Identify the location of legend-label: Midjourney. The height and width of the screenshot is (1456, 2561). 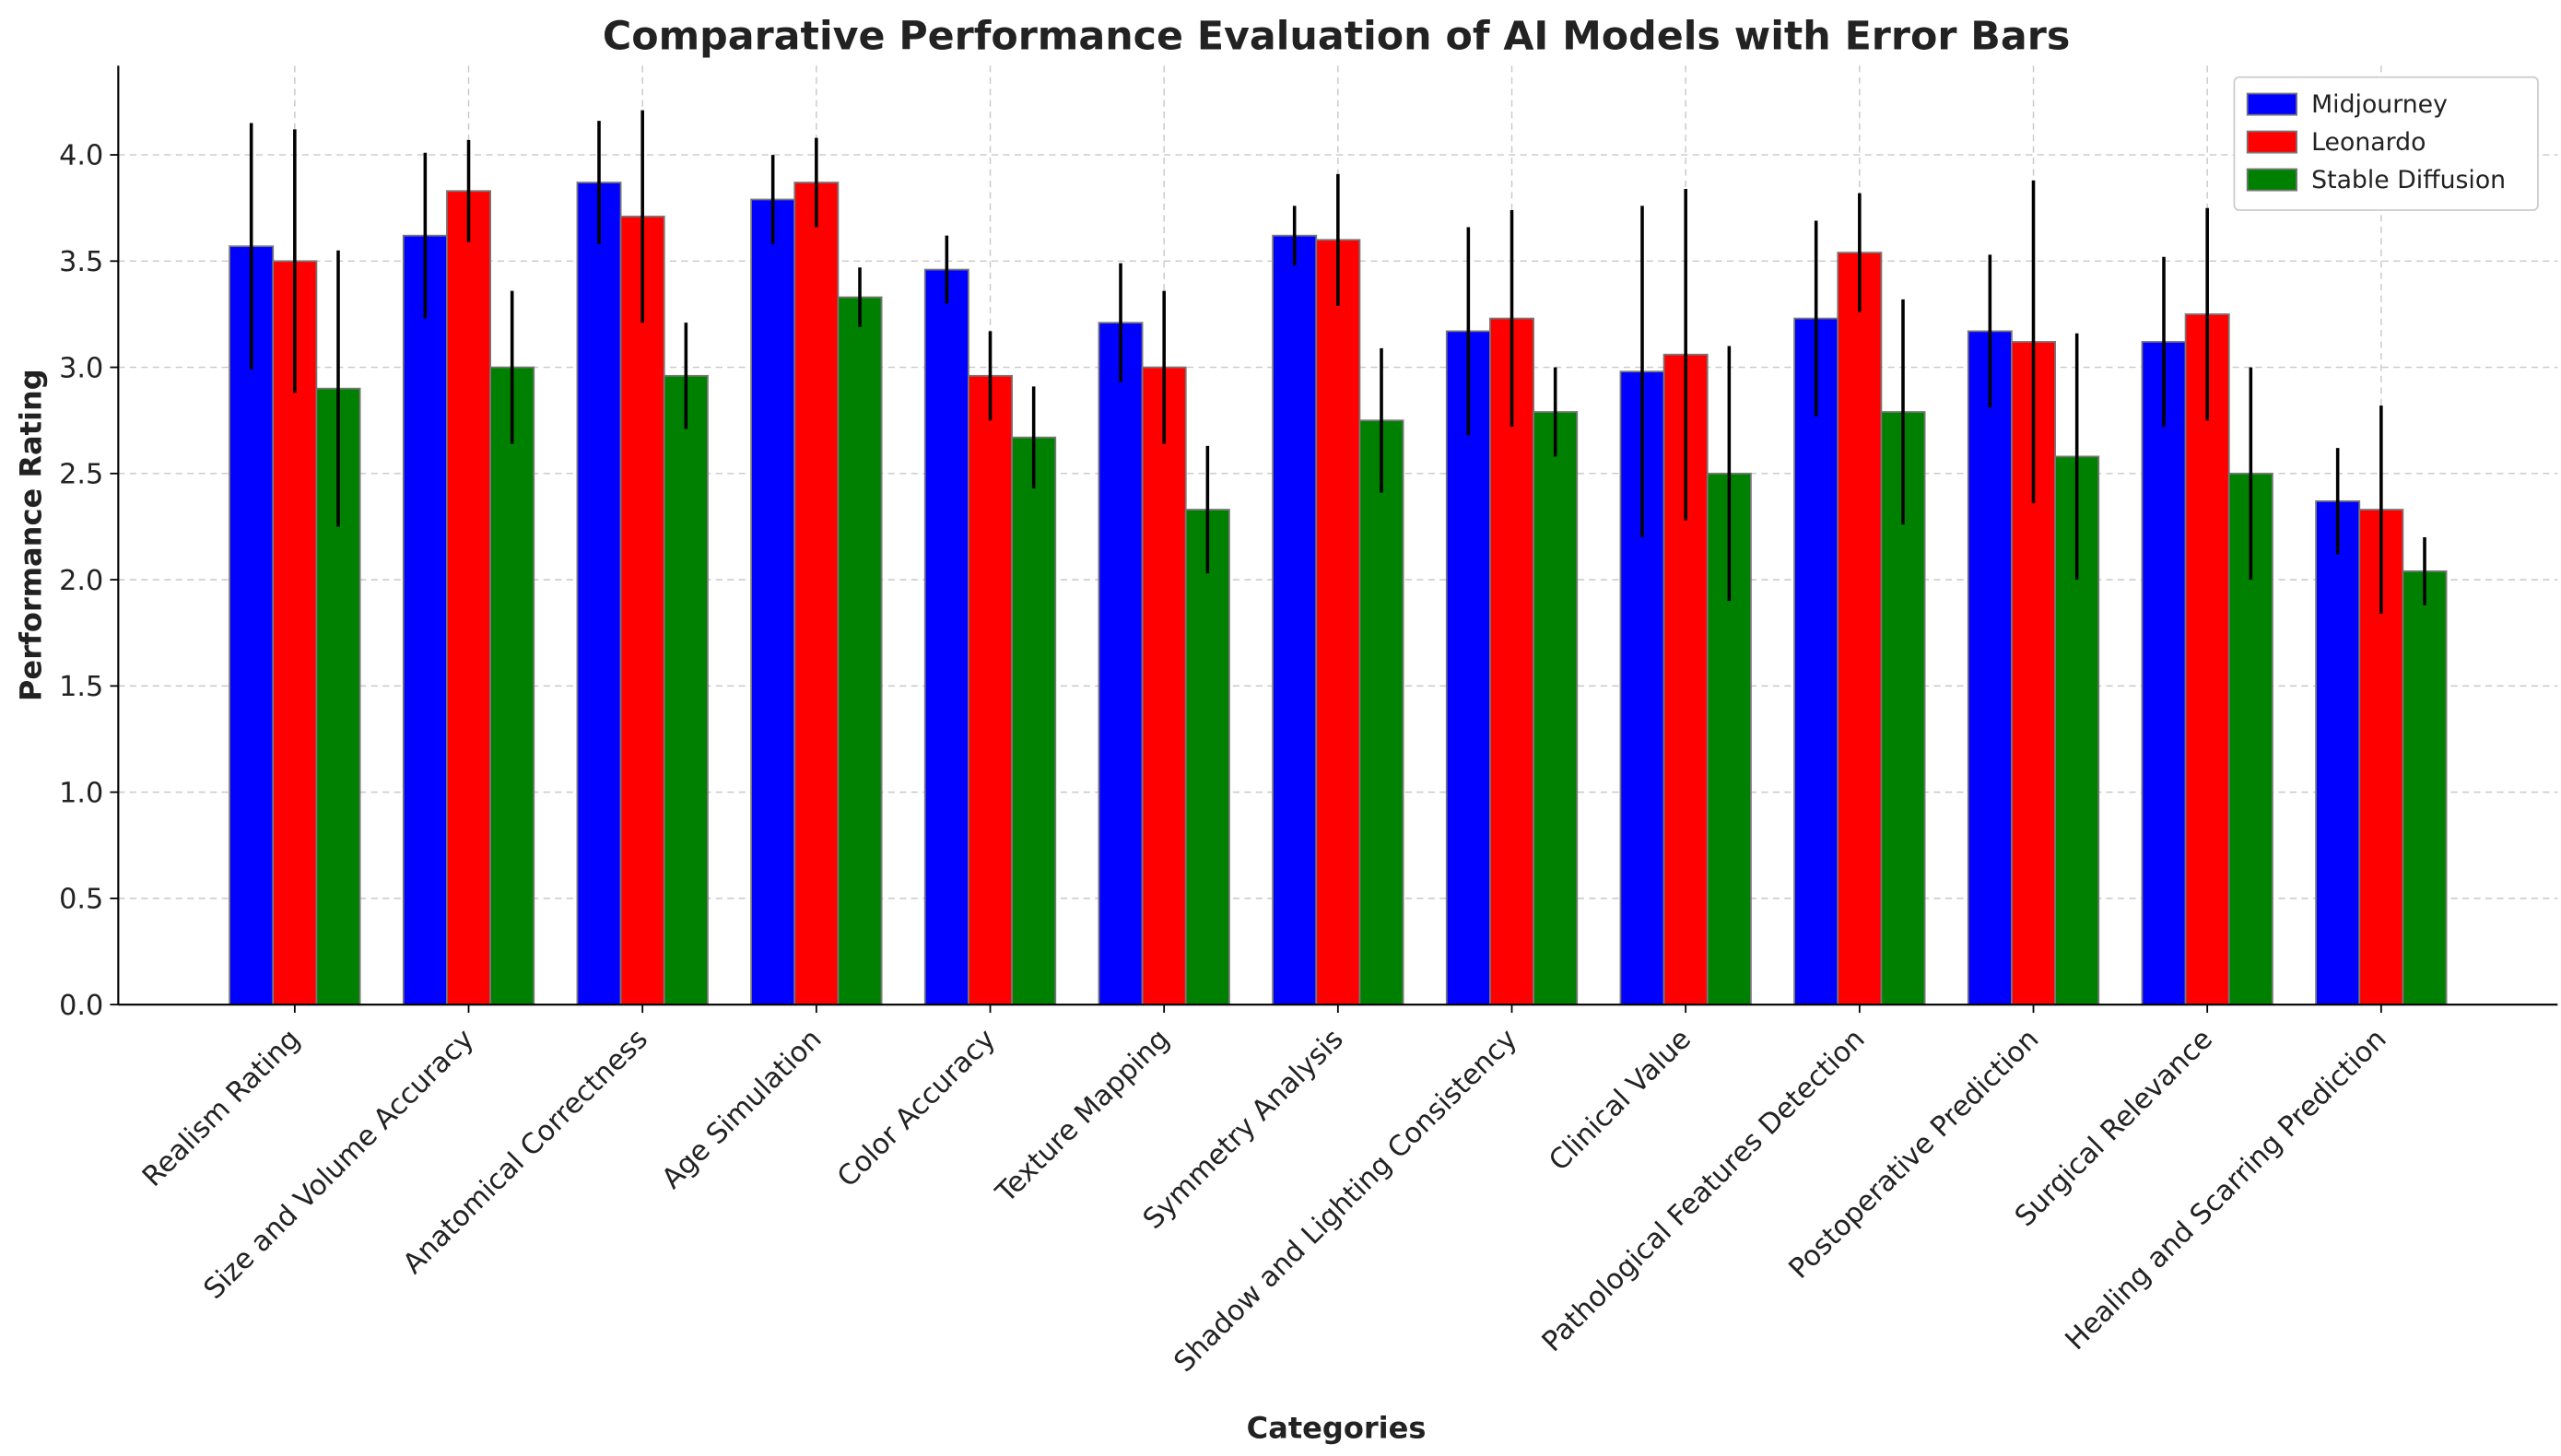
(2380, 104).